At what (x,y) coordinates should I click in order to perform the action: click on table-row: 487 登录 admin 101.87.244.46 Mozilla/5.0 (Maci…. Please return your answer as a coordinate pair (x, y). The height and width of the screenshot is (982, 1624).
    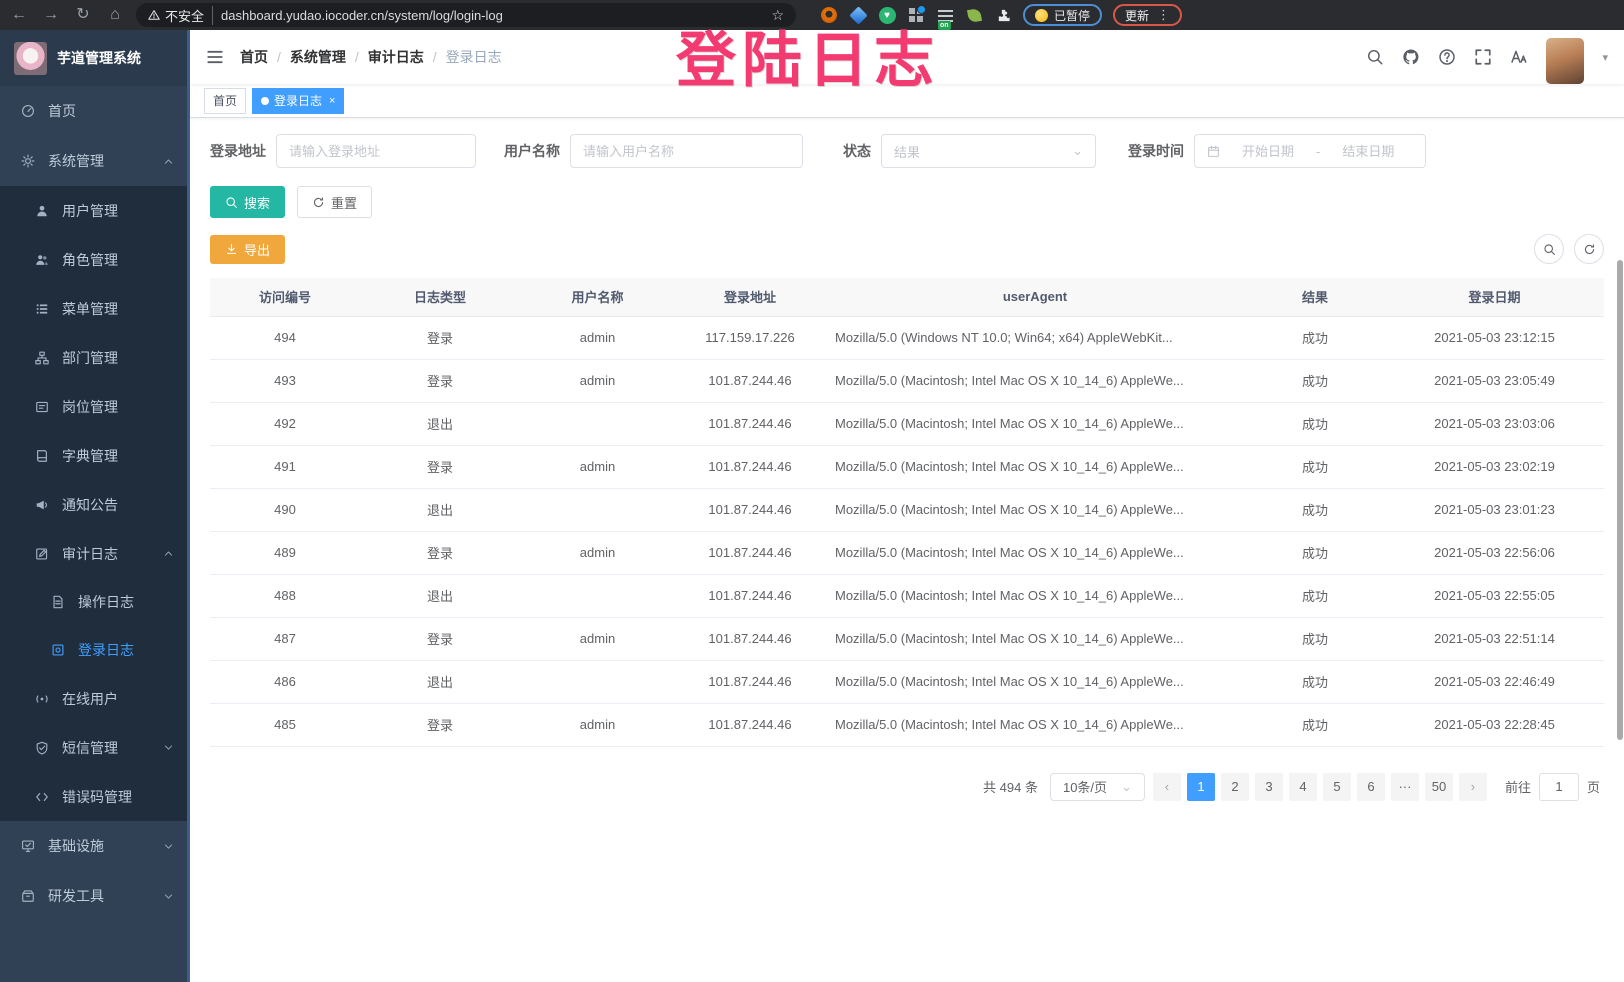
    Looking at the image, I should click on (907, 639).